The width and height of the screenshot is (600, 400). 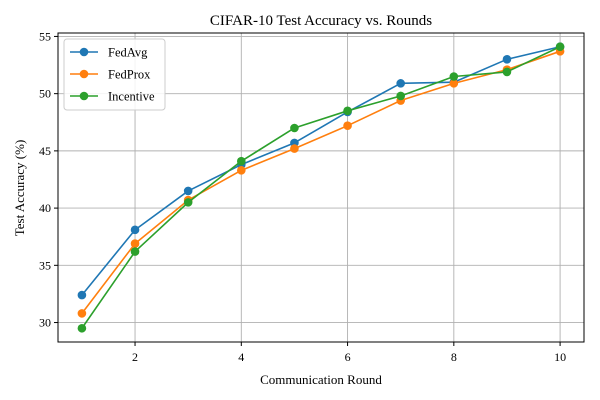 I want to click on legend: FedAvg FedProx Incentive, so click(x=114, y=74).